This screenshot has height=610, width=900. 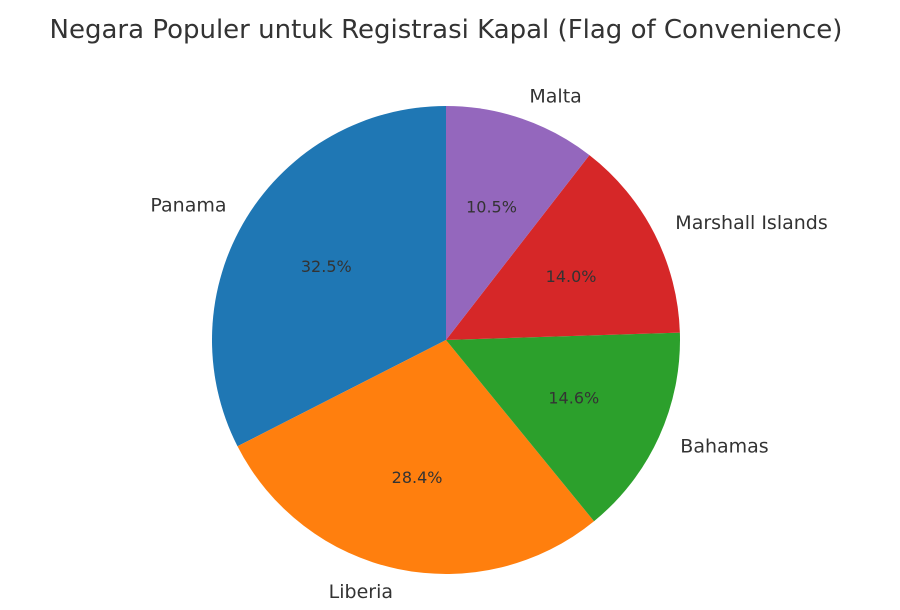 What do you see at coordinates (361, 592) in the screenshot?
I see `slice-label-liberia: Liberia` at bounding box center [361, 592].